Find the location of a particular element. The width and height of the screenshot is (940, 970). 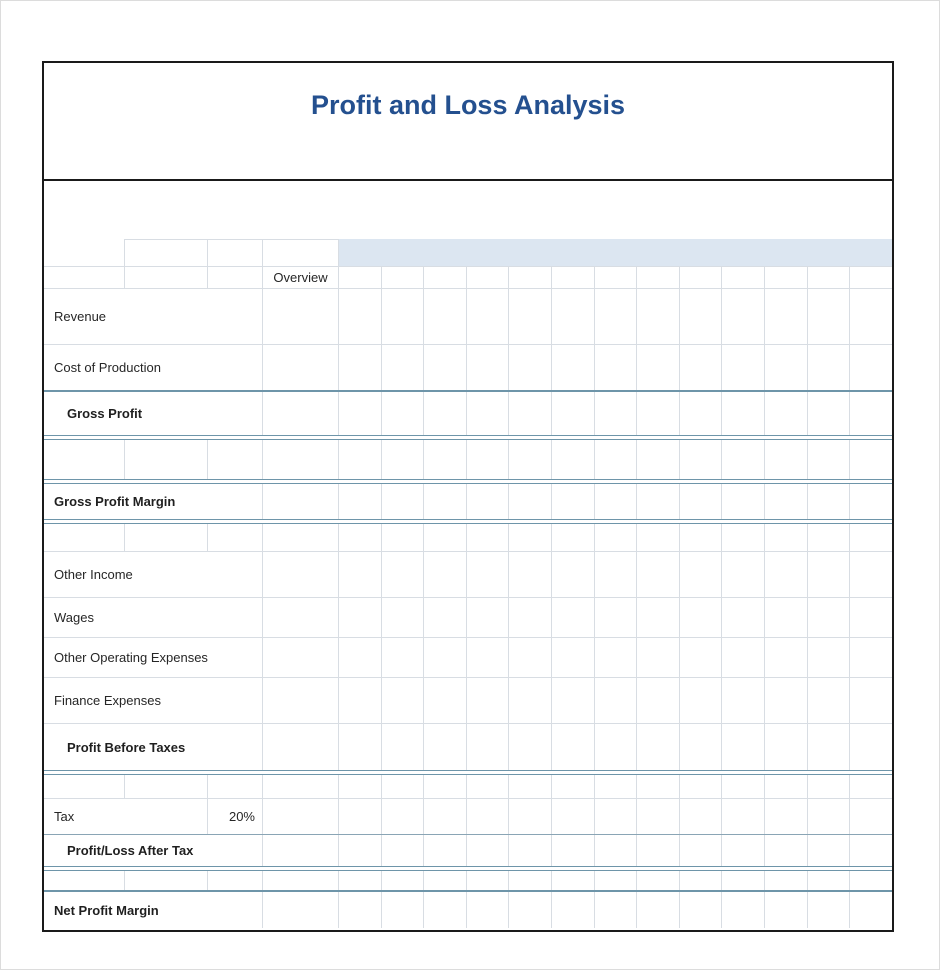

gross-profit-label: Gross Profit is located at coordinates (105, 413).